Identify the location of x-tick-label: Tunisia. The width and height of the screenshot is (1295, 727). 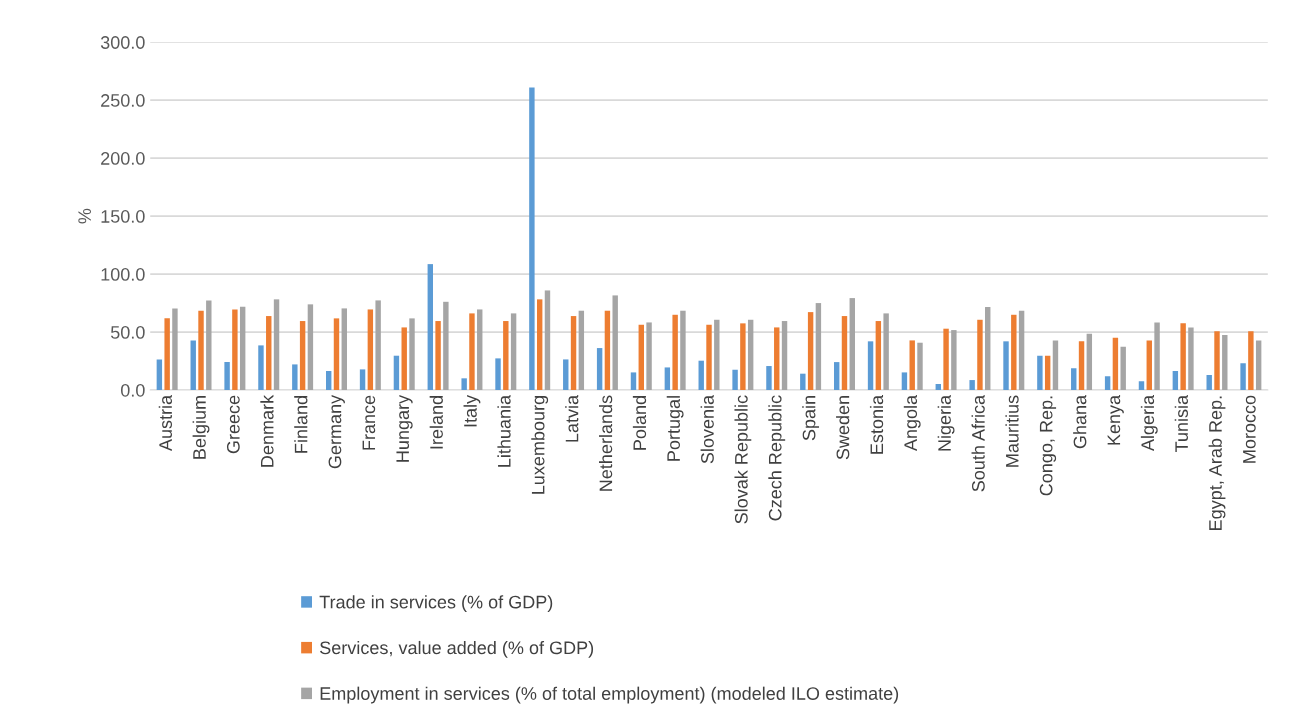
(1181, 423).